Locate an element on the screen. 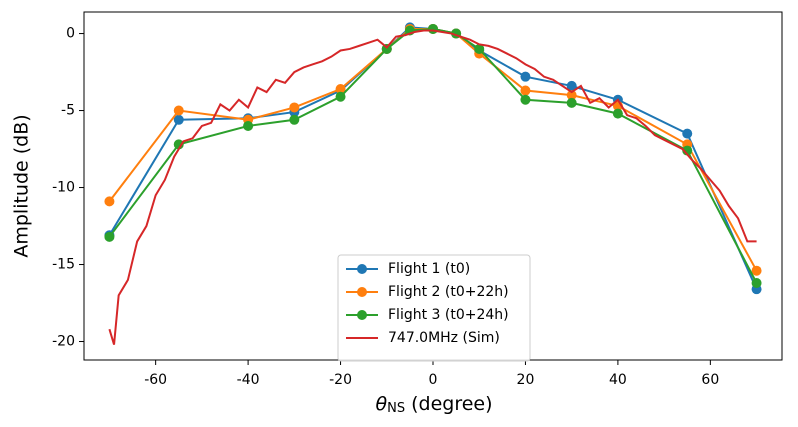  y-tick-label: -5 is located at coordinates (68, 111).